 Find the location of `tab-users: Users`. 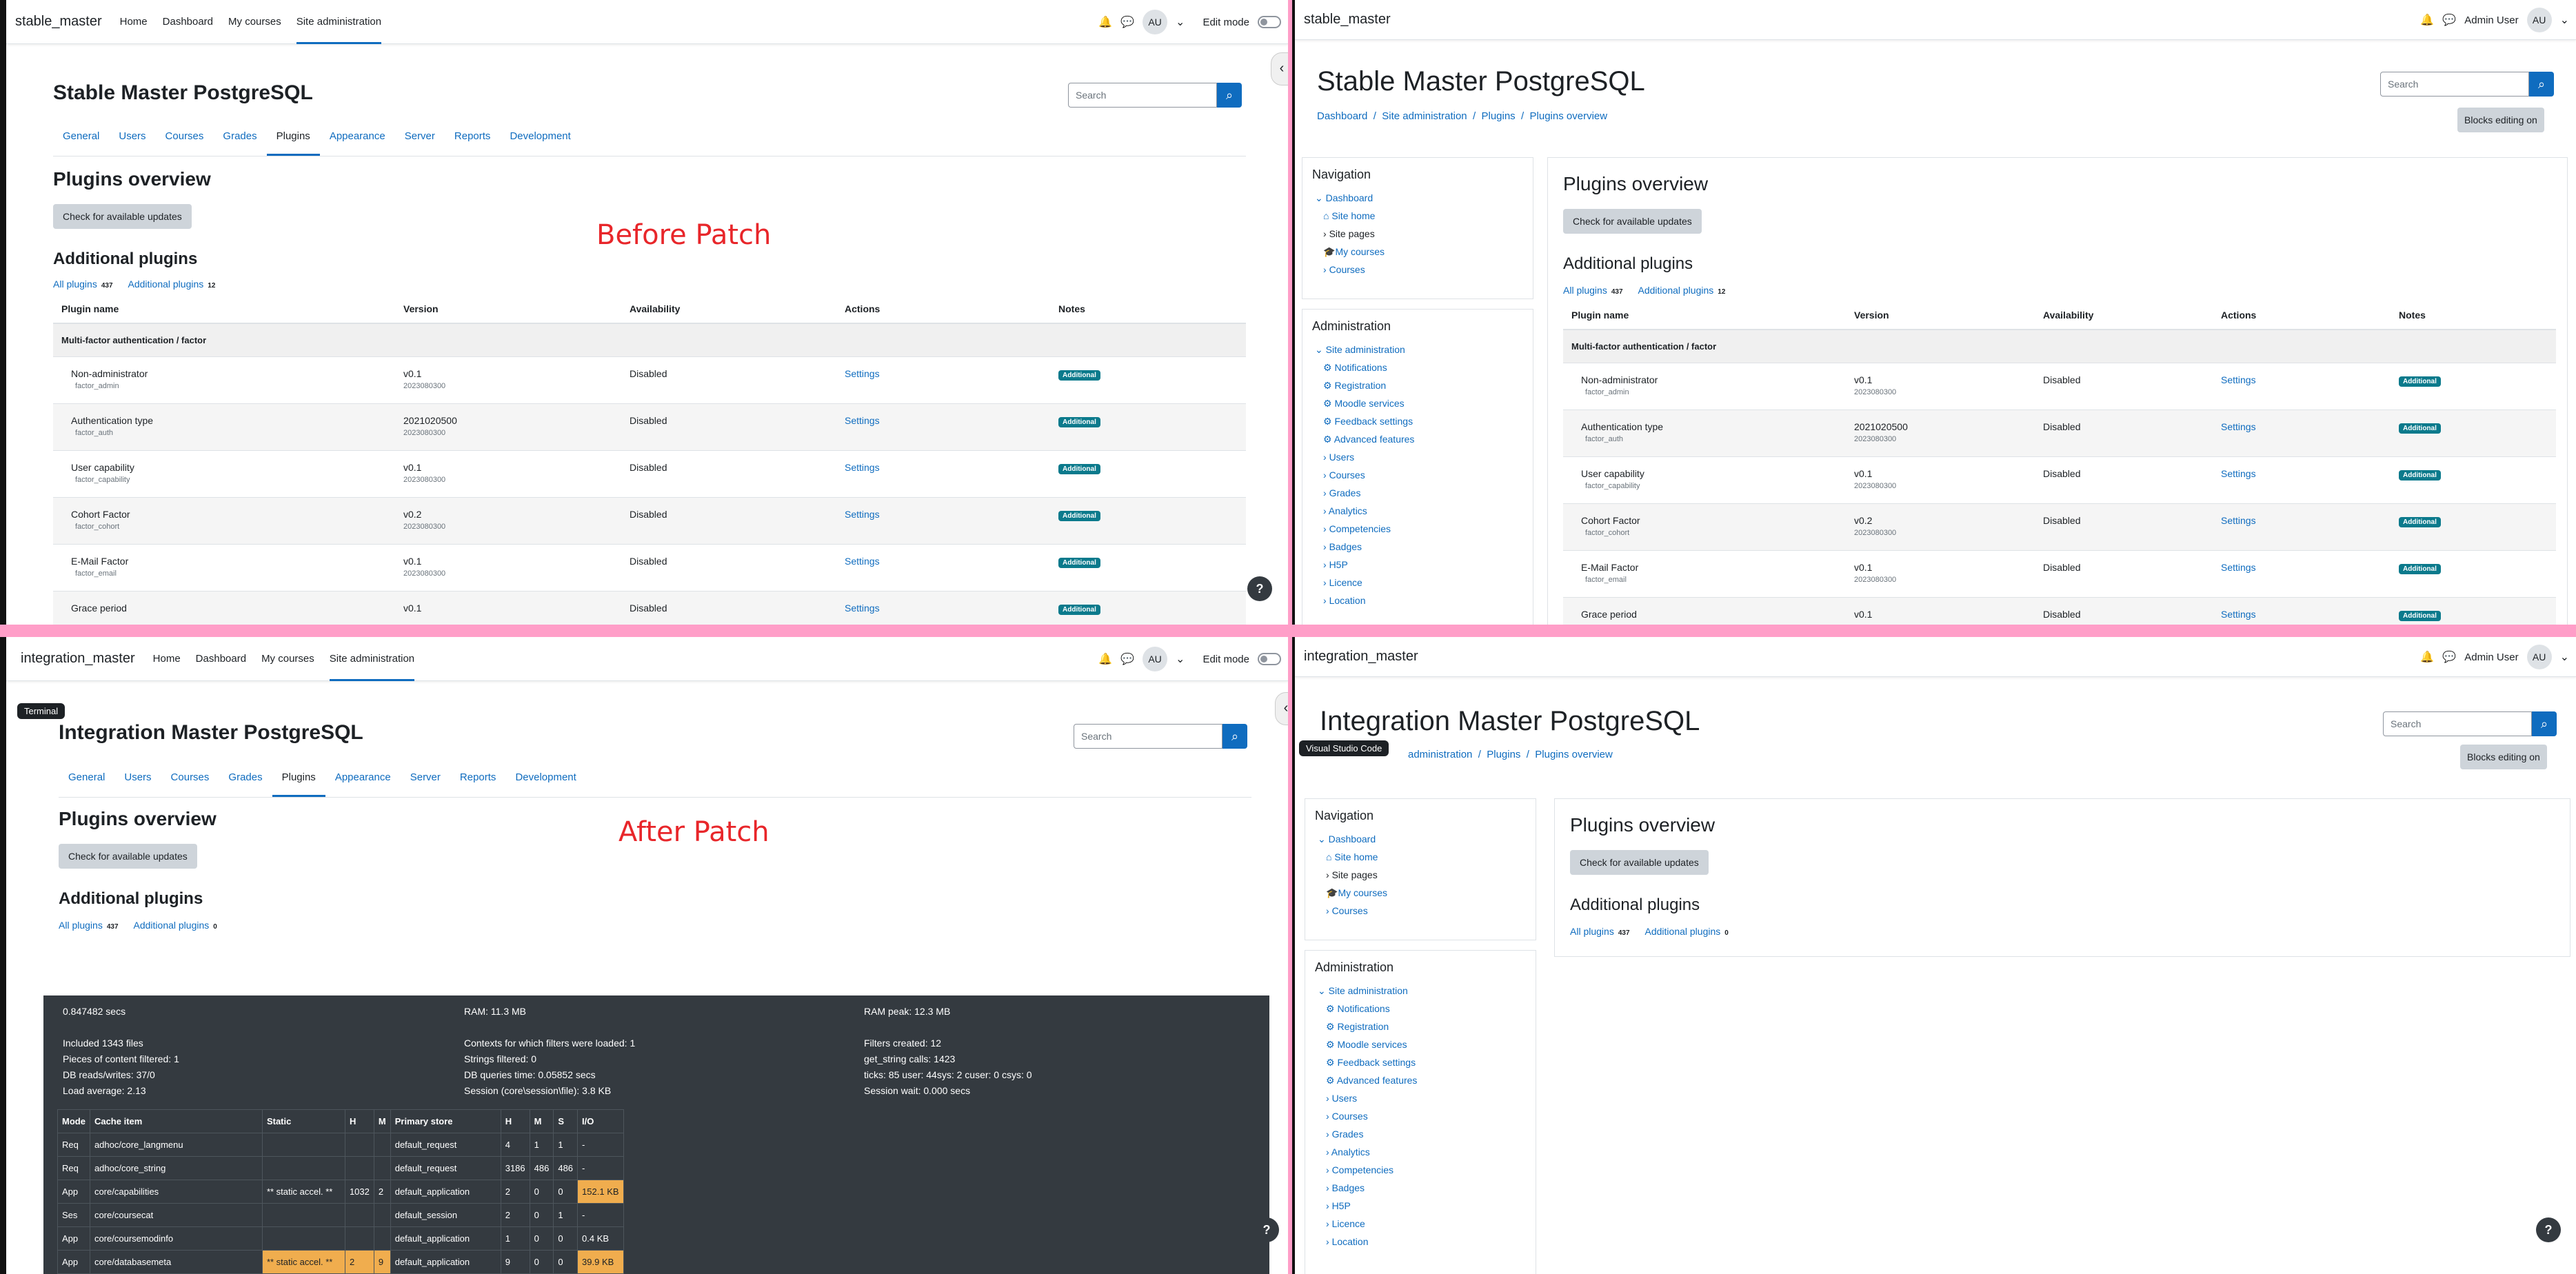

tab-users: Users is located at coordinates (138, 777).